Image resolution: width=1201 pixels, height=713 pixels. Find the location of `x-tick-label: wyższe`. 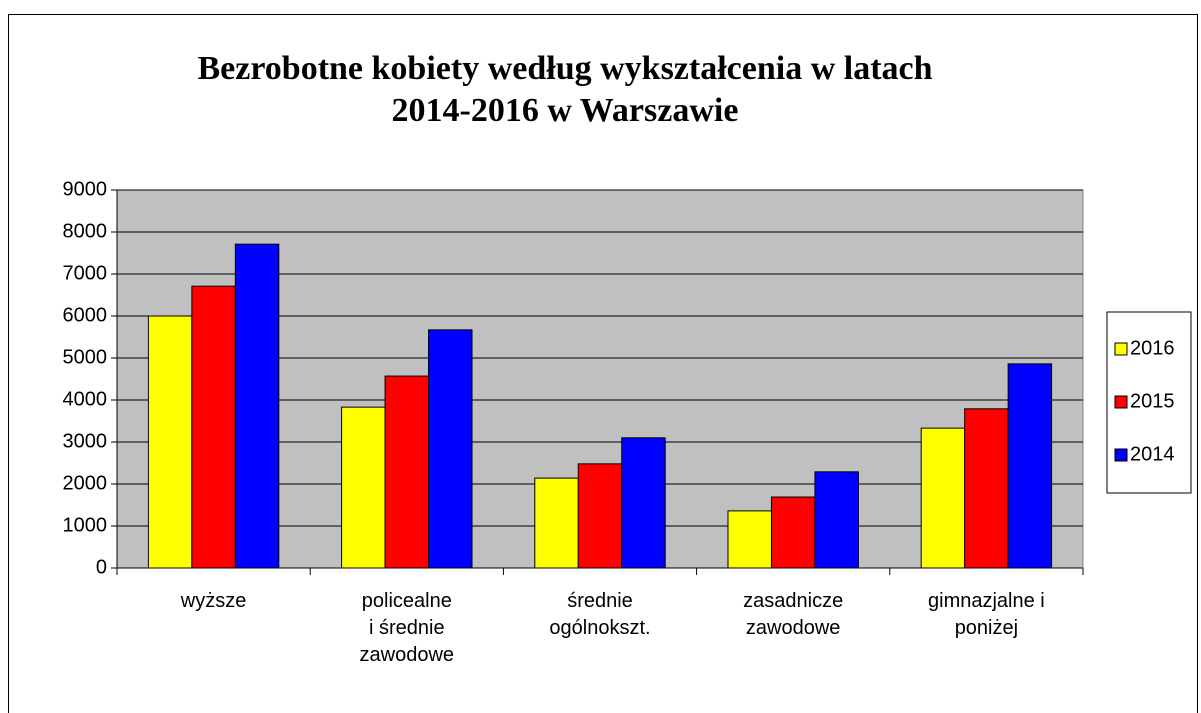

x-tick-label: wyższe is located at coordinates (213, 601).